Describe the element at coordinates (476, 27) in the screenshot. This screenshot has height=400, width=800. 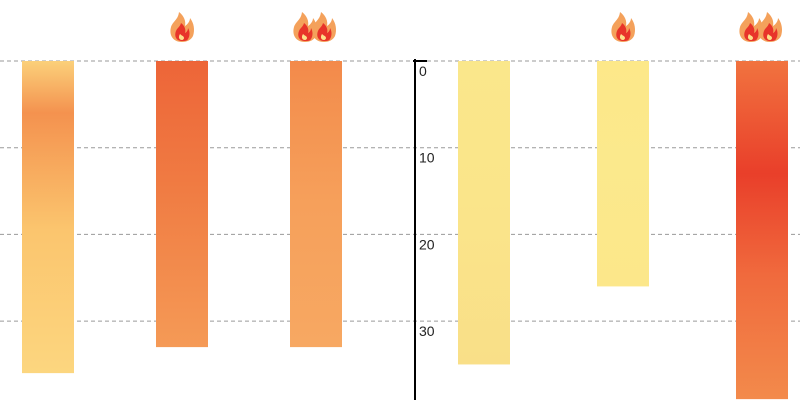
I see `fire-icons` at that location.